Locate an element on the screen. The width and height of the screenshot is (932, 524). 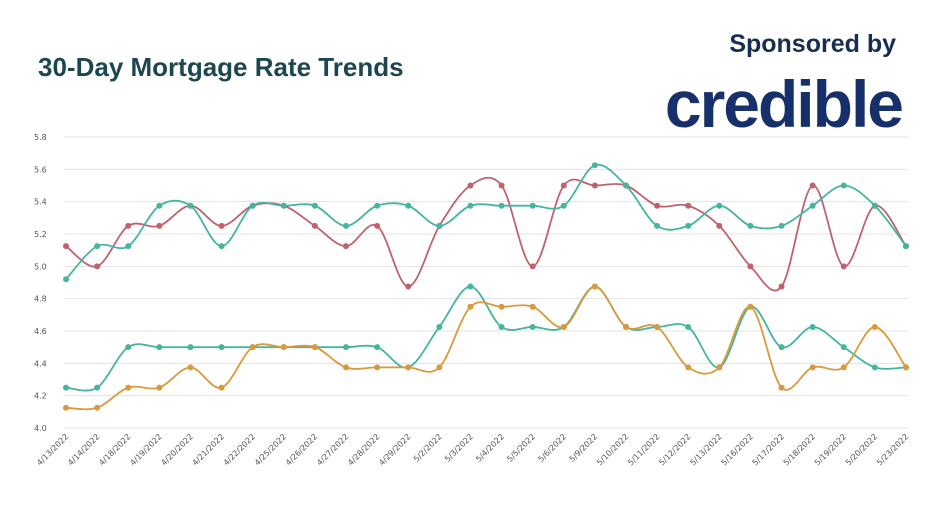
x-tick-label: 5/4/2022 is located at coordinates (490, 448).